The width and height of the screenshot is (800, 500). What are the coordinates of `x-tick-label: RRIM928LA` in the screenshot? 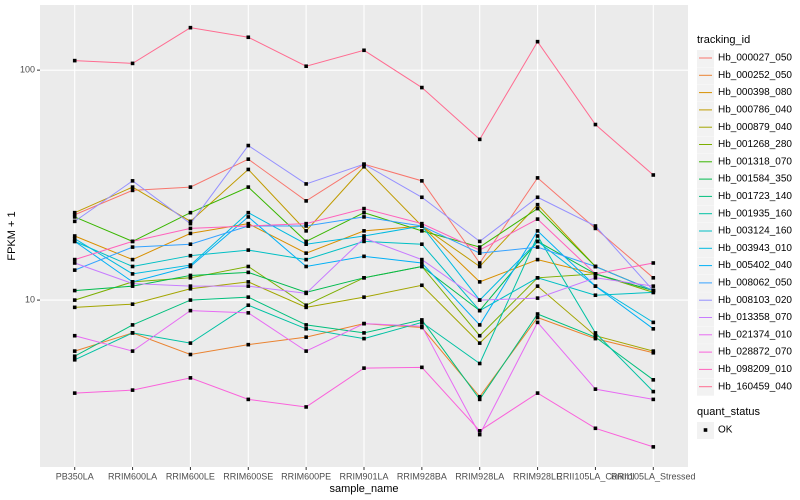 It's located at (479, 476).